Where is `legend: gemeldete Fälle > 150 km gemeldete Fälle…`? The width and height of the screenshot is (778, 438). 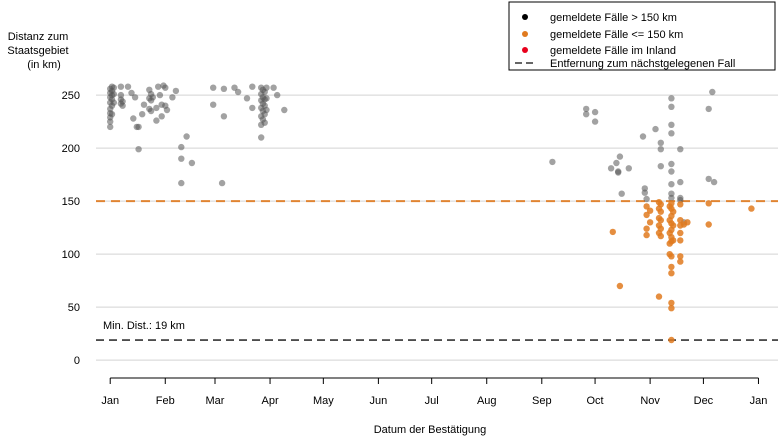
legend: gemeldete Fälle > 150 km gemeldete Fälle… is located at coordinates (642, 36).